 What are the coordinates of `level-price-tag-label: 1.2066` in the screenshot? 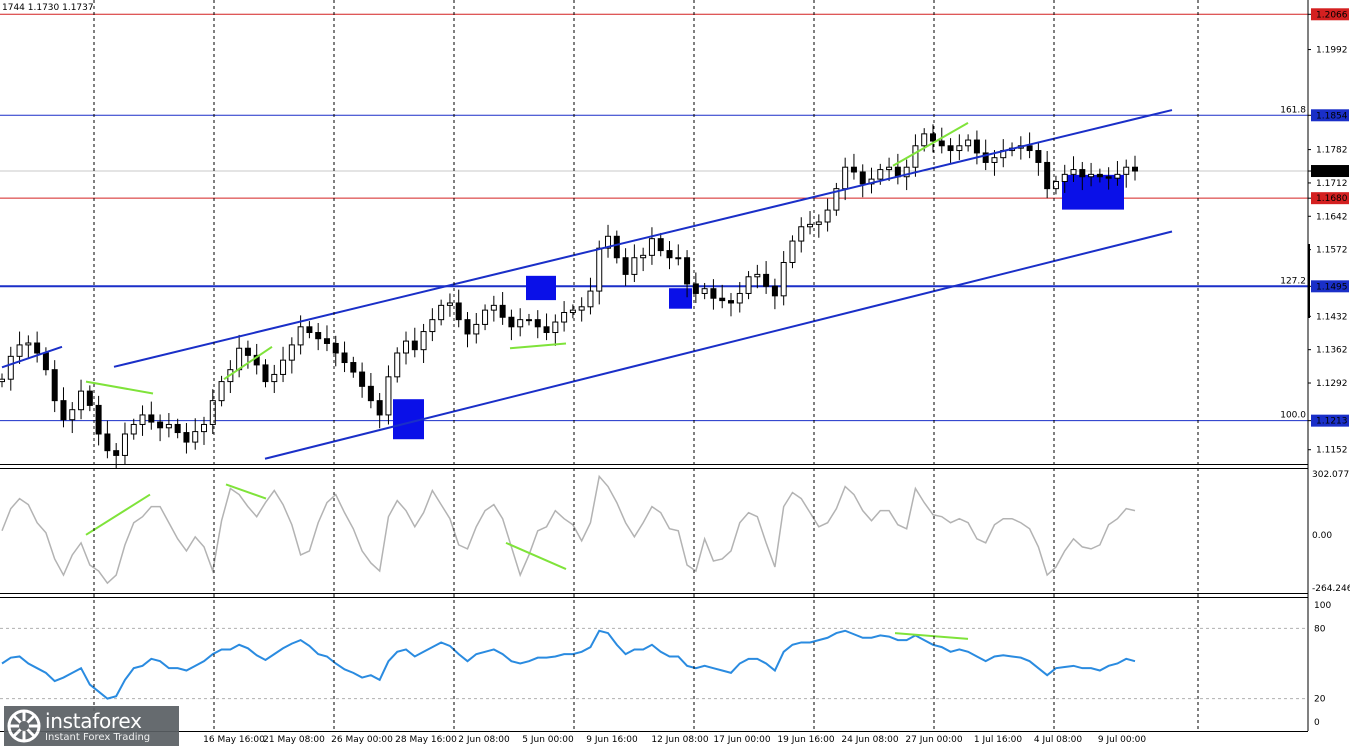 It's located at (1332, 15).